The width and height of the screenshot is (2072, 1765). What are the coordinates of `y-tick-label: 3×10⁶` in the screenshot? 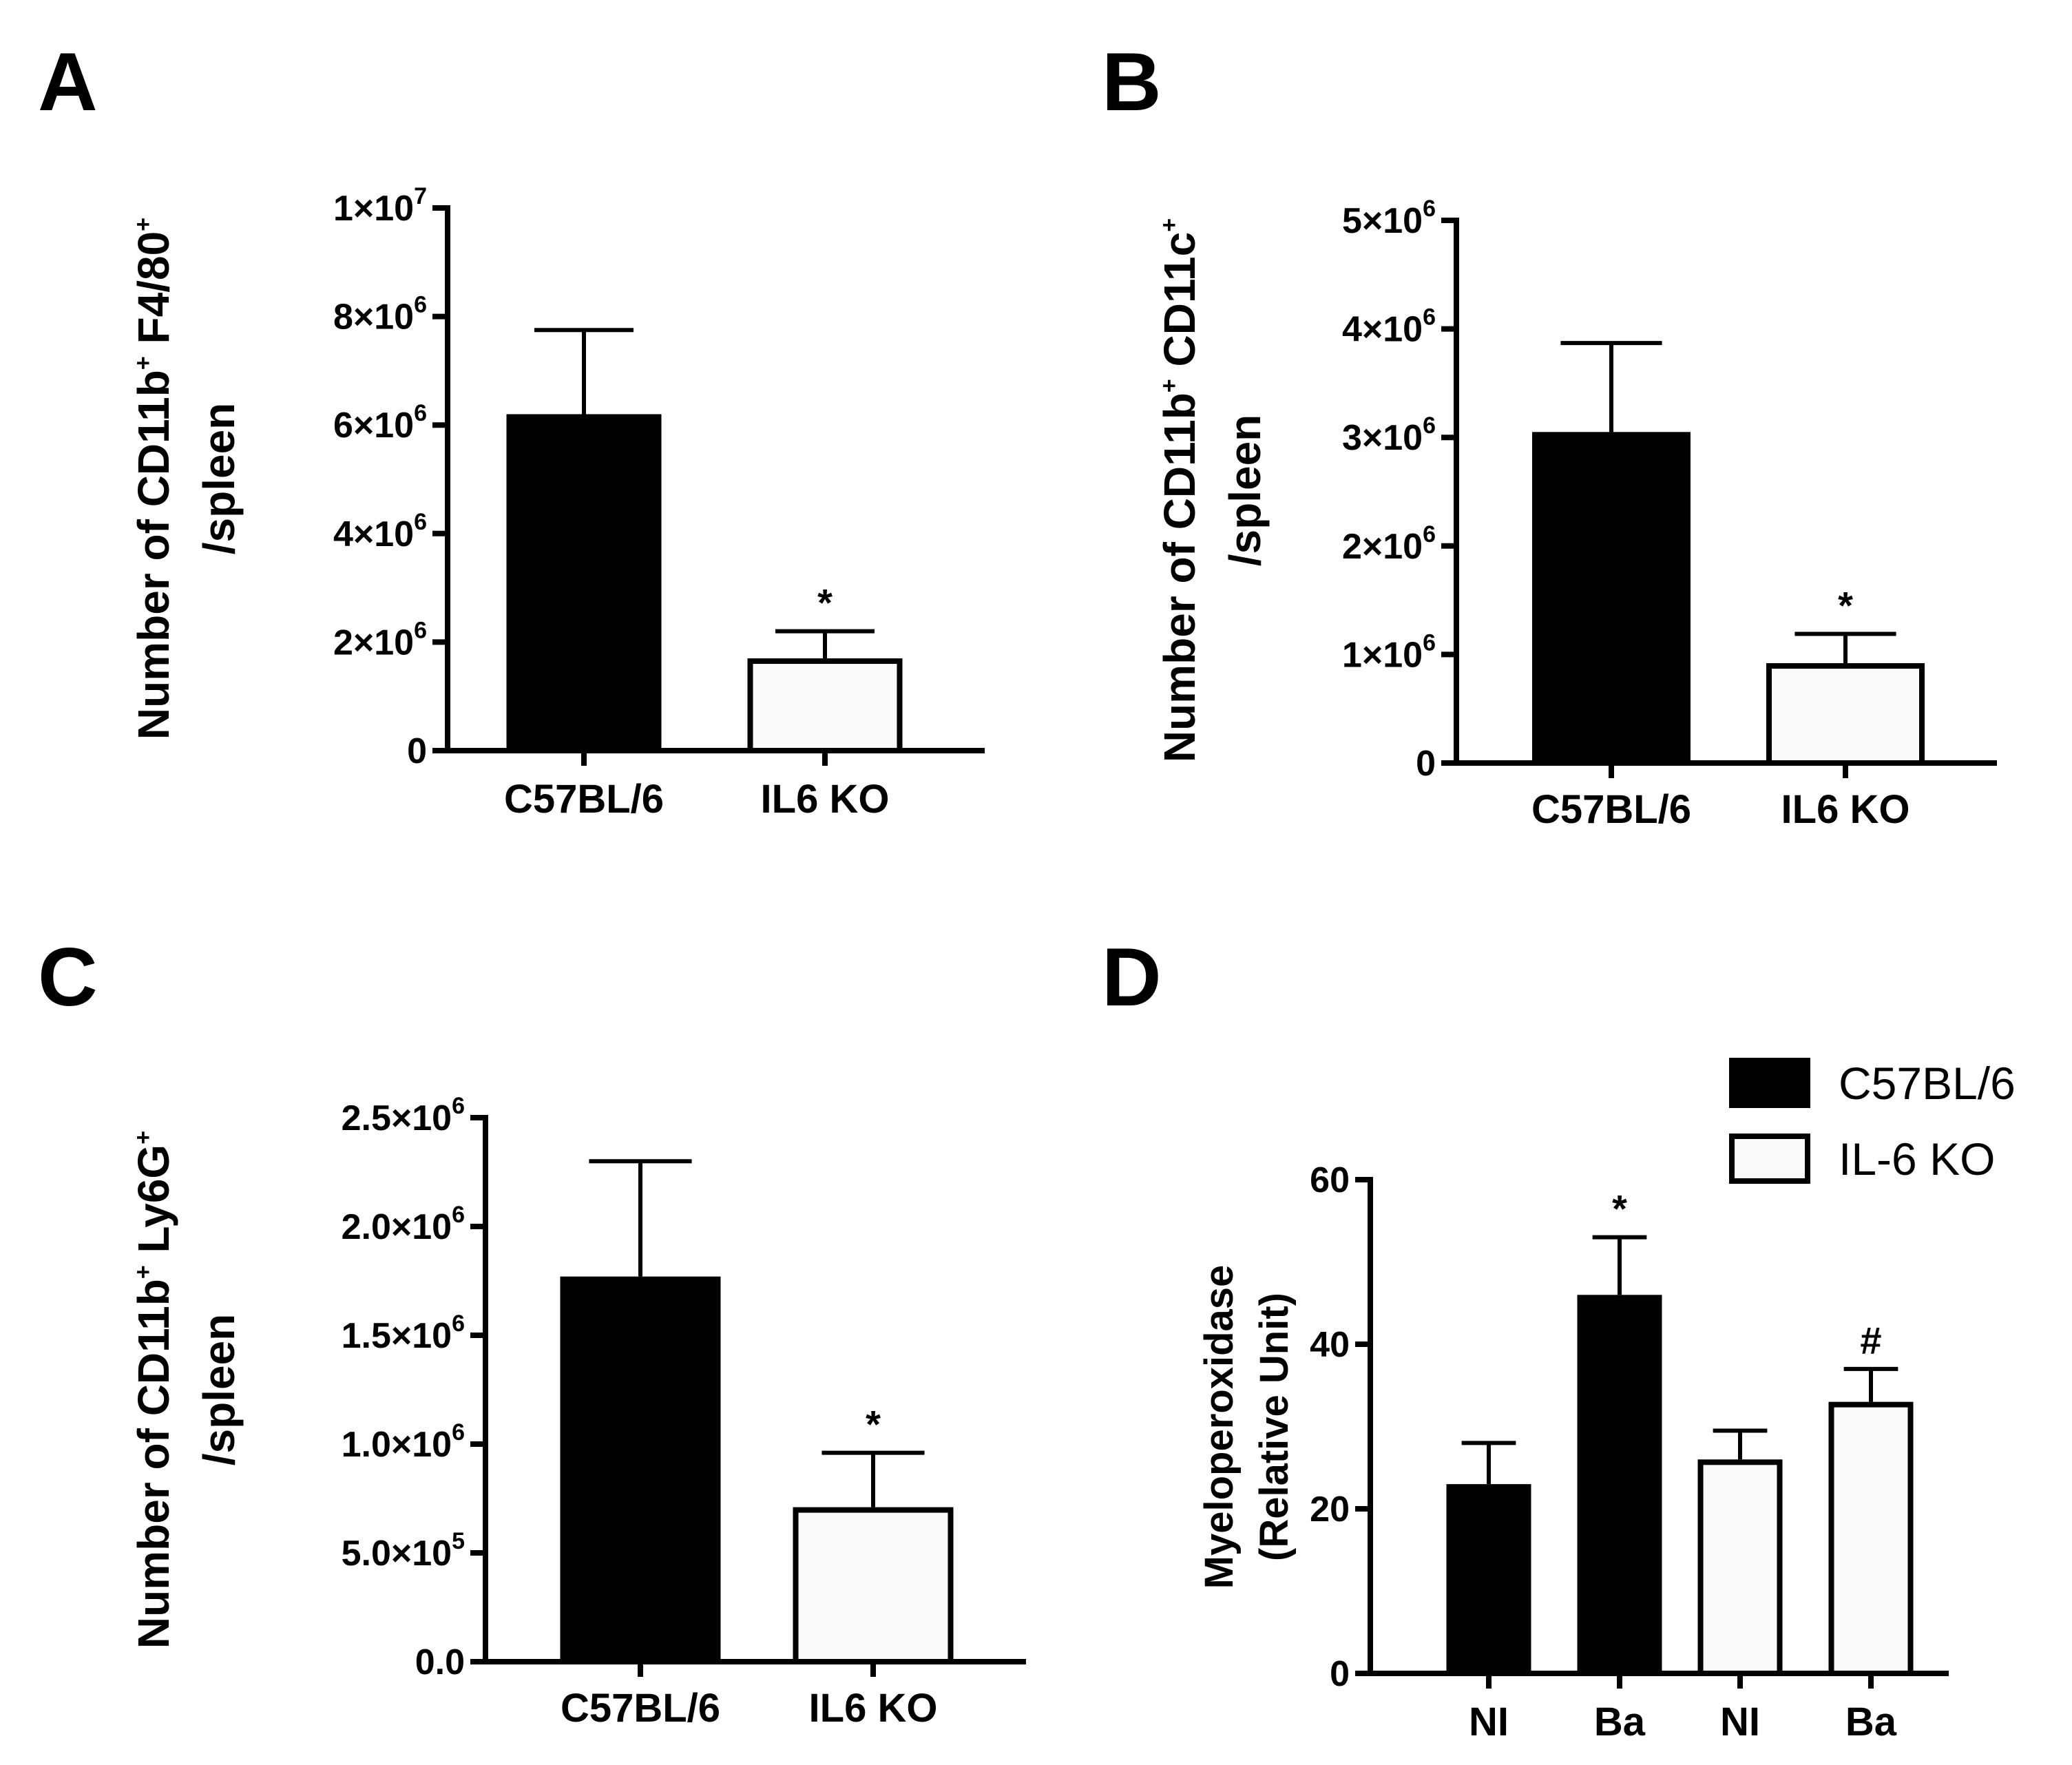 It's located at (1389, 435).